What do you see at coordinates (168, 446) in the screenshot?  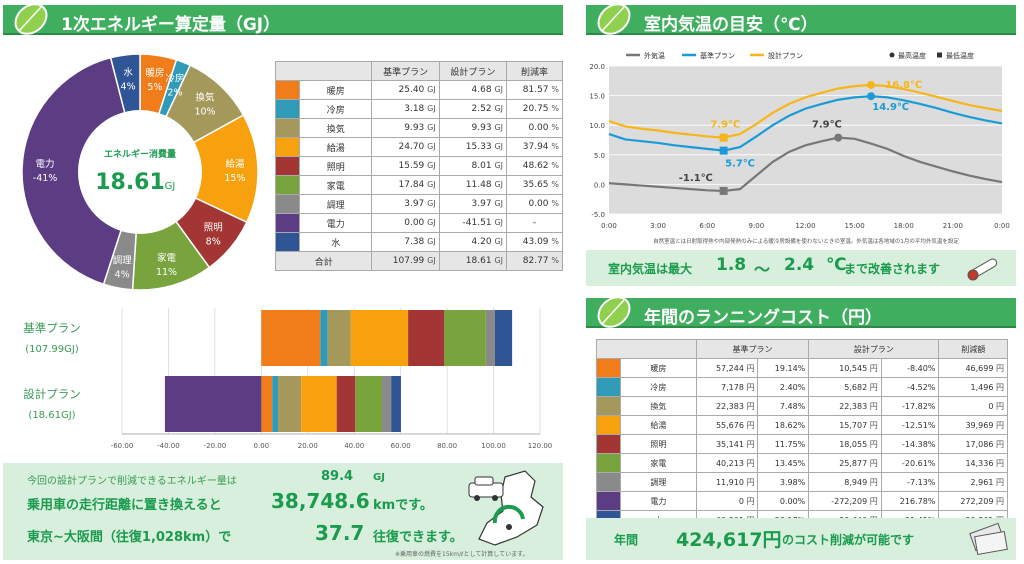 I see `x-tick-label: -40.00` at bounding box center [168, 446].